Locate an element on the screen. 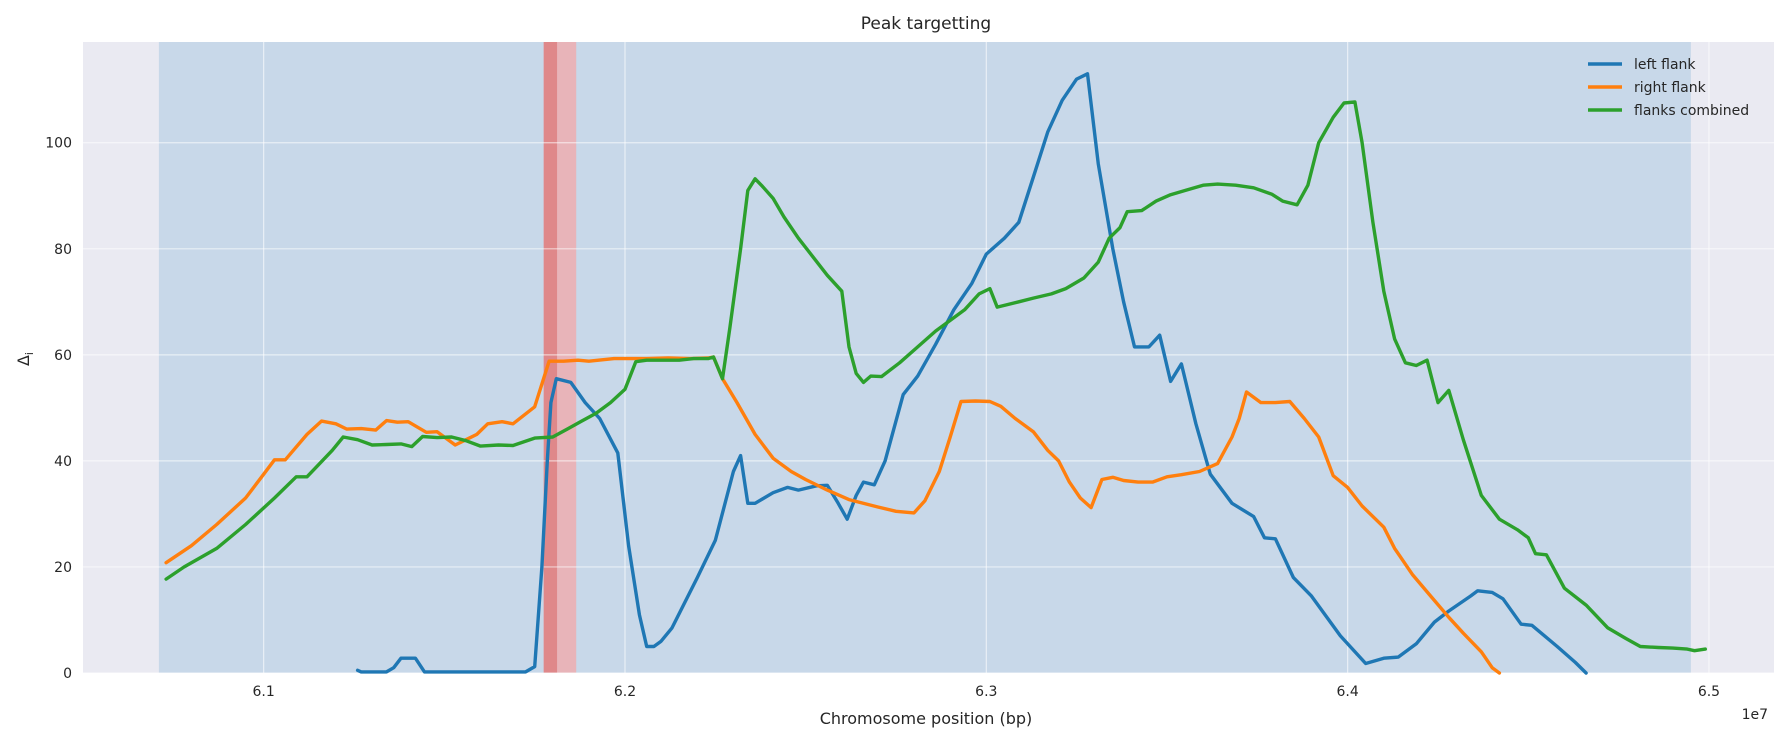 The image size is (1783, 740). y-tick-label: 20 is located at coordinates (63, 568).